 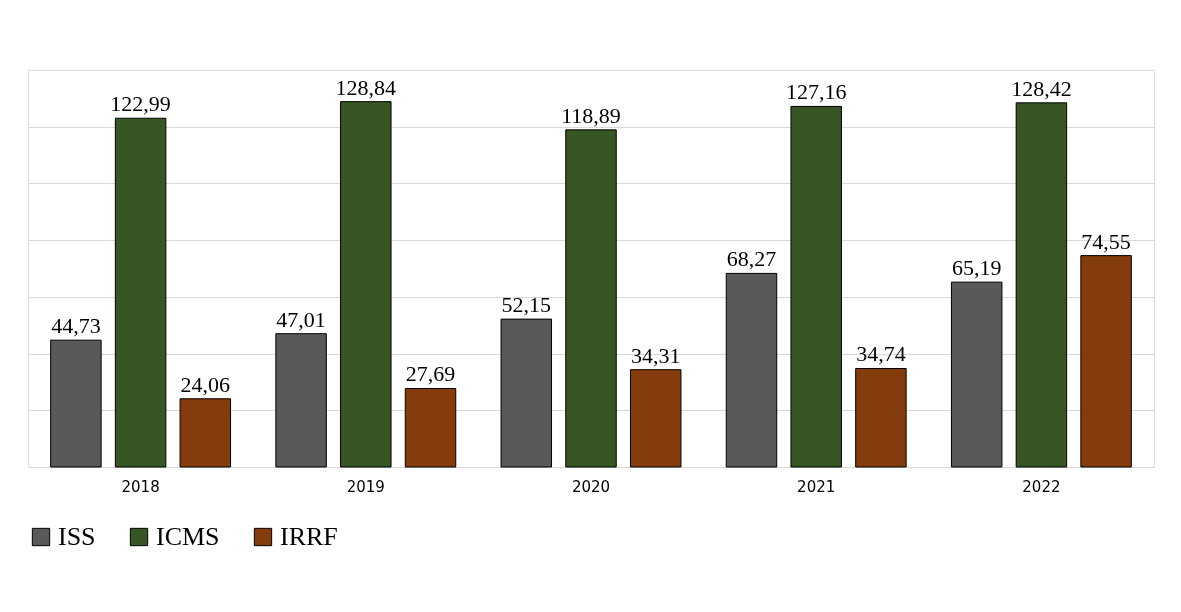 What do you see at coordinates (366, 87) in the screenshot?
I see `data-label: 128,84` at bounding box center [366, 87].